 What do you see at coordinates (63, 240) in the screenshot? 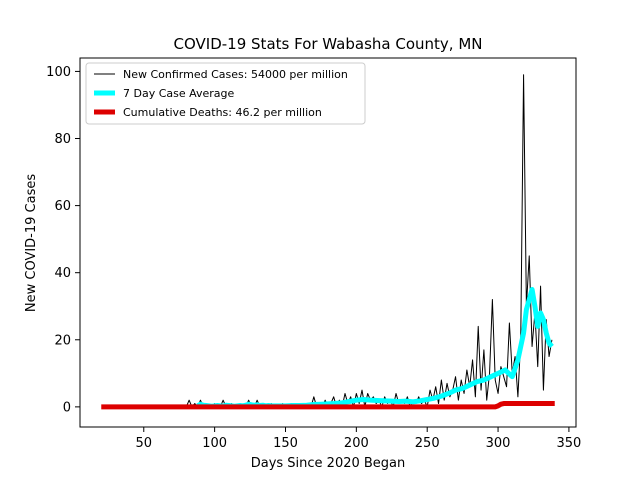
I see `y-axis: 0 20 40 60 80 100` at bounding box center [63, 240].